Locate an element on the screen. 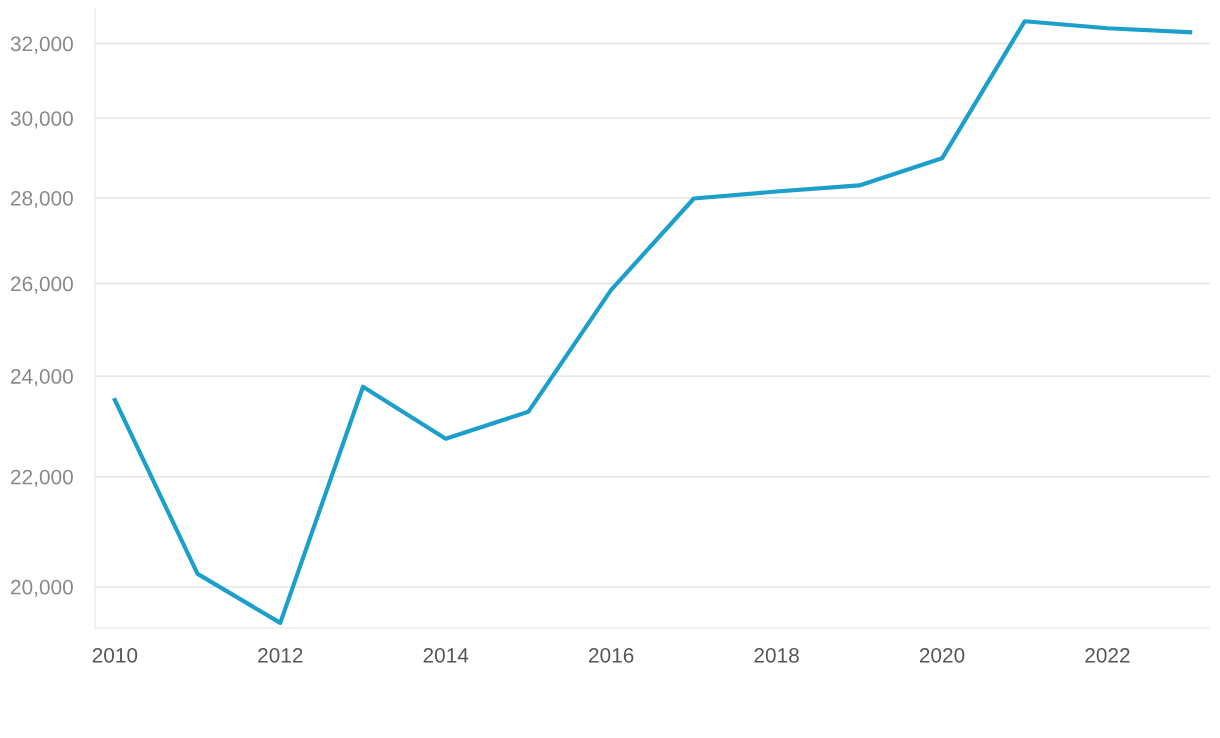  y-tick-label: 22,000 is located at coordinates (42, 478).